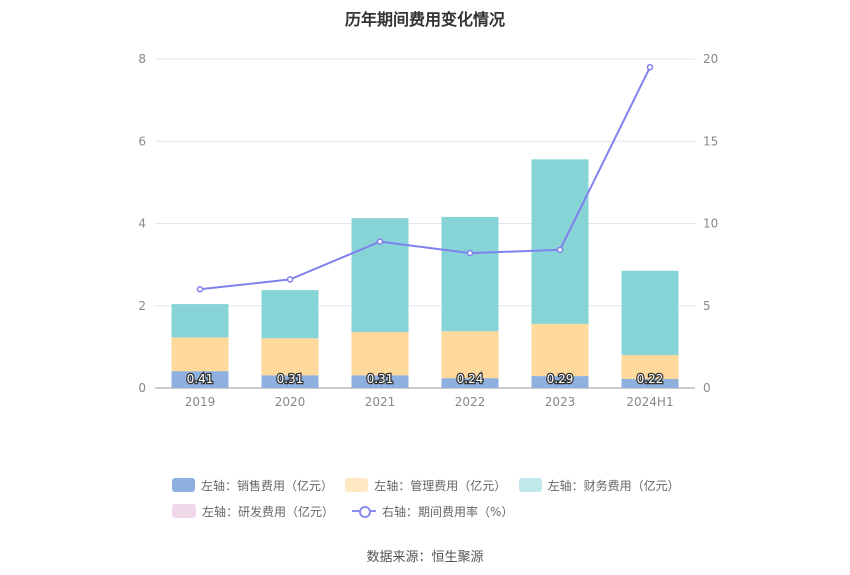 The height and width of the screenshot is (575, 850). Describe the element at coordinates (183, 485) in the screenshot. I see `legend-swatch-sales` at that location.